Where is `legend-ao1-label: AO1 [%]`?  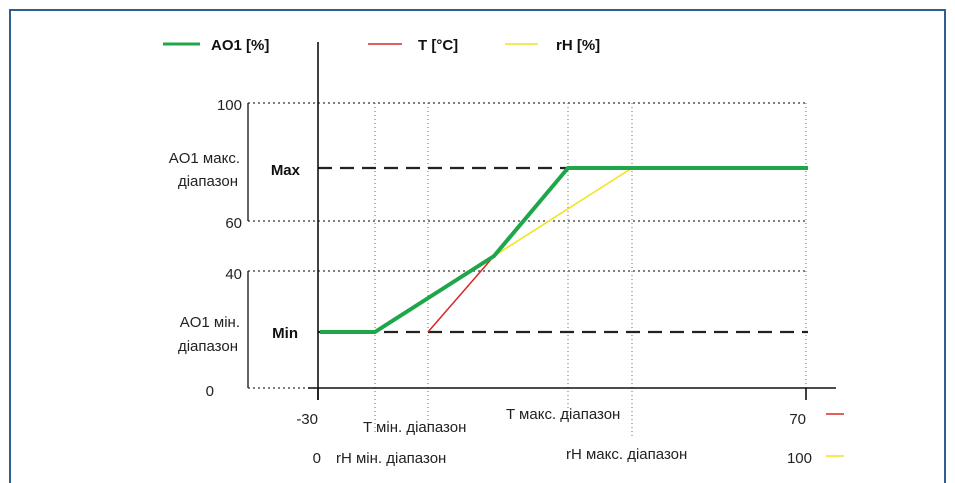
legend-ao1-label: AO1 [%] is located at coordinates (240, 45).